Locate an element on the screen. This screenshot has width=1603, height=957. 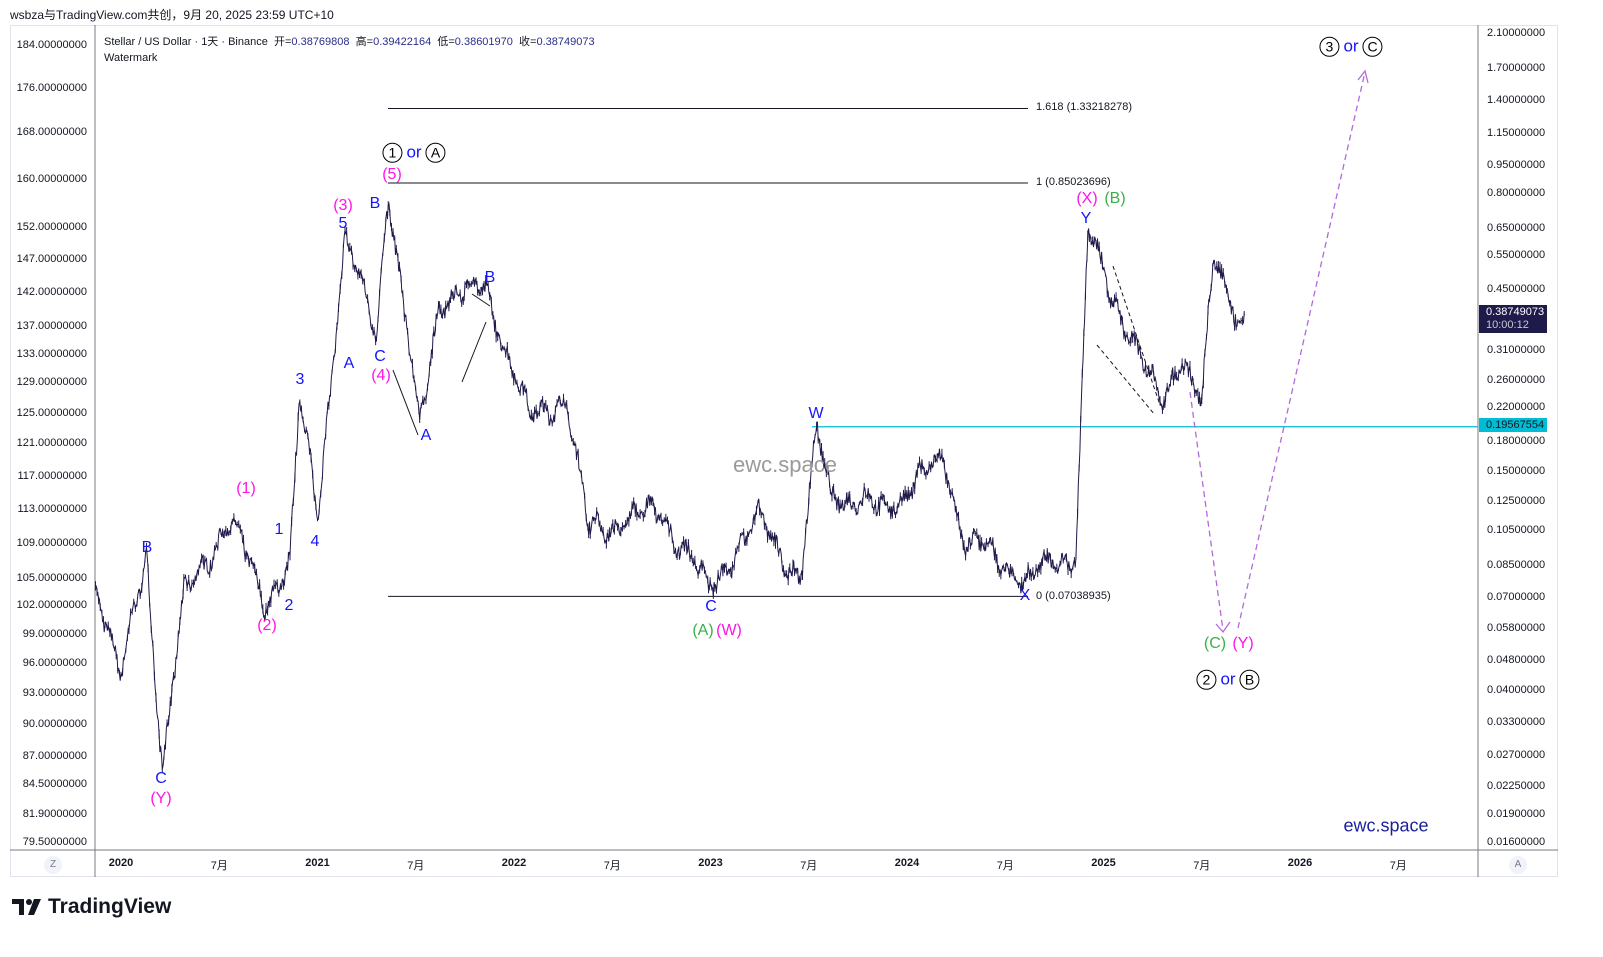
price-tick: 0.08500000 is located at coordinates (1516, 565).